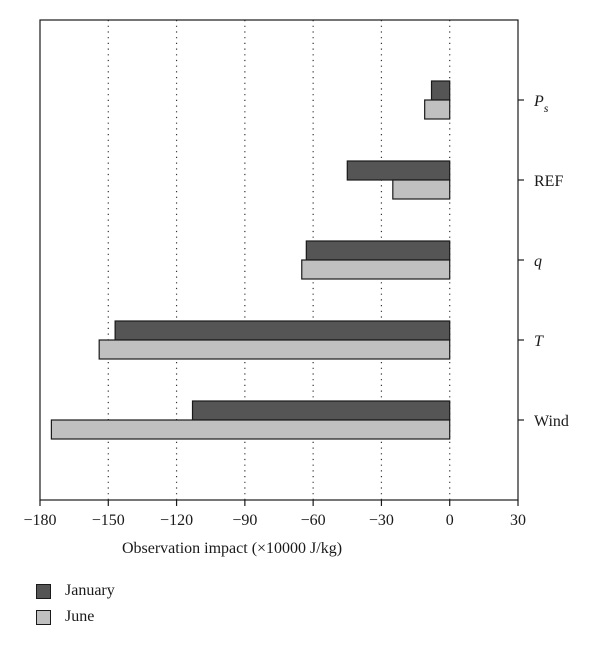 The image size is (600, 648). What do you see at coordinates (381, 520) in the screenshot?
I see `x-tick-label: −30` at bounding box center [381, 520].